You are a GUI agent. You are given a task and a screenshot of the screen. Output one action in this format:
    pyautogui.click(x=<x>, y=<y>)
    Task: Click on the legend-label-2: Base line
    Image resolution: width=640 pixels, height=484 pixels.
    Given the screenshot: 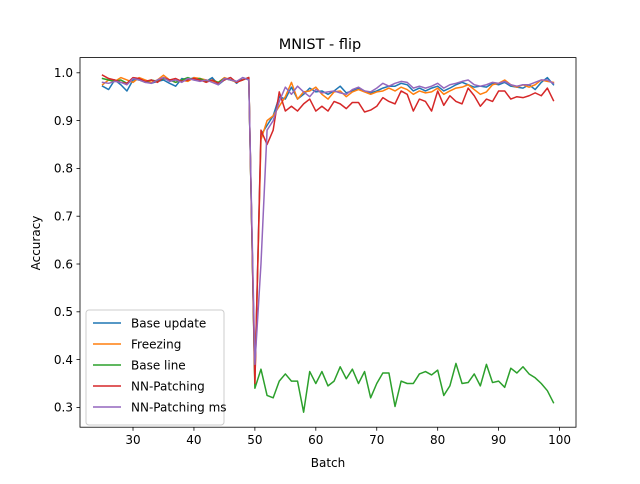 What is the action you would take?
    pyautogui.click(x=158, y=365)
    